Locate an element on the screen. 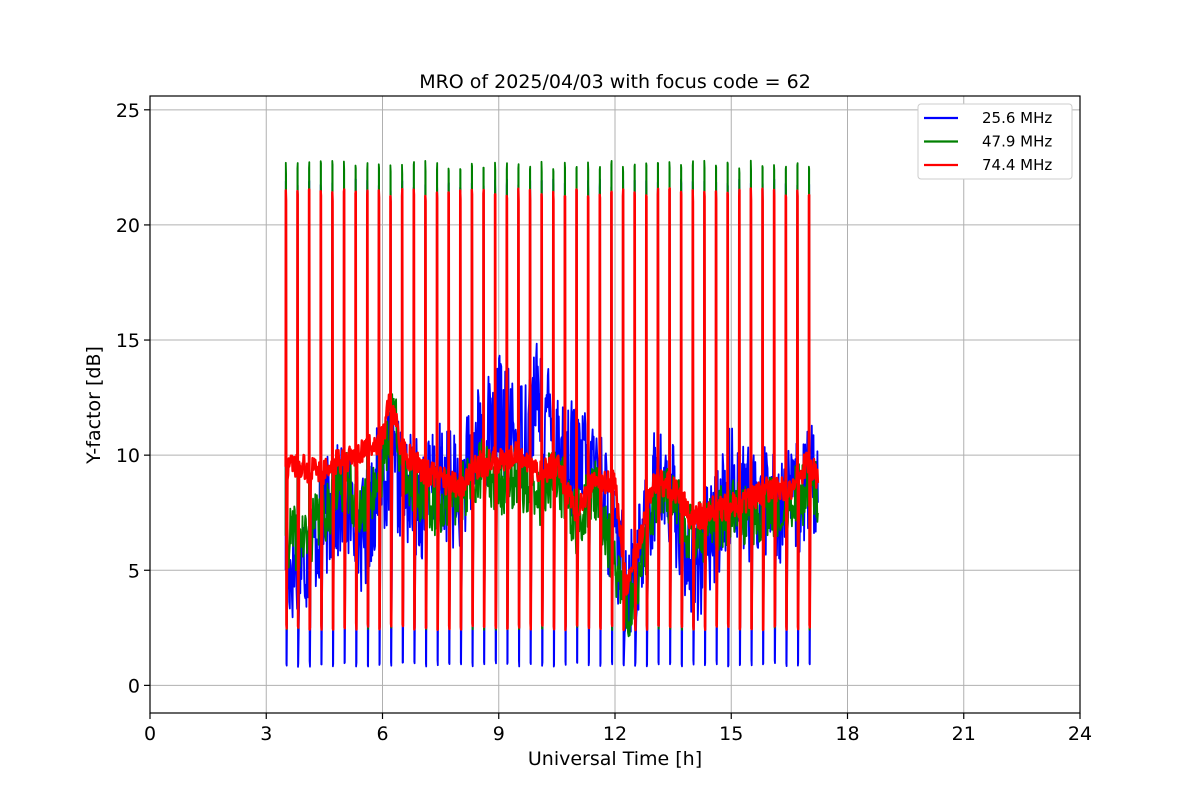 Image resolution: width=1200 pixels, height=800 pixels. x-tick-label: 3 is located at coordinates (266, 734).